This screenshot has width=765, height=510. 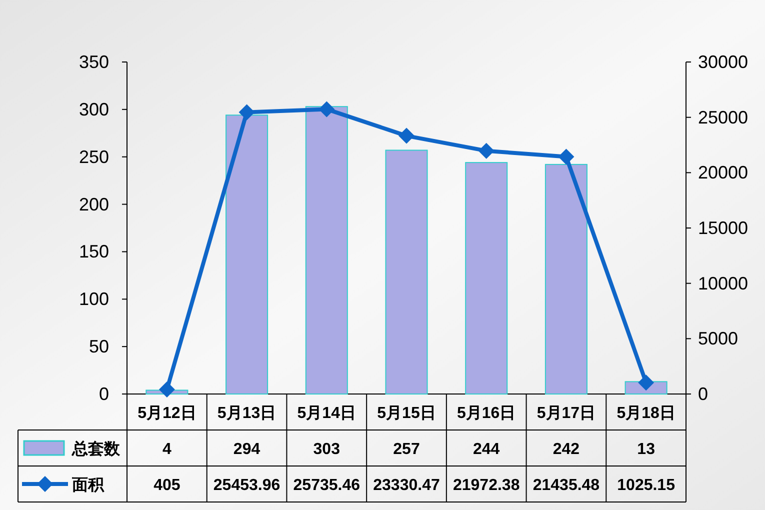 What do you see at coordinates (93, 62) in the screenshot?
I see `y-tick-label: 350` at bounding box center [93, 62].